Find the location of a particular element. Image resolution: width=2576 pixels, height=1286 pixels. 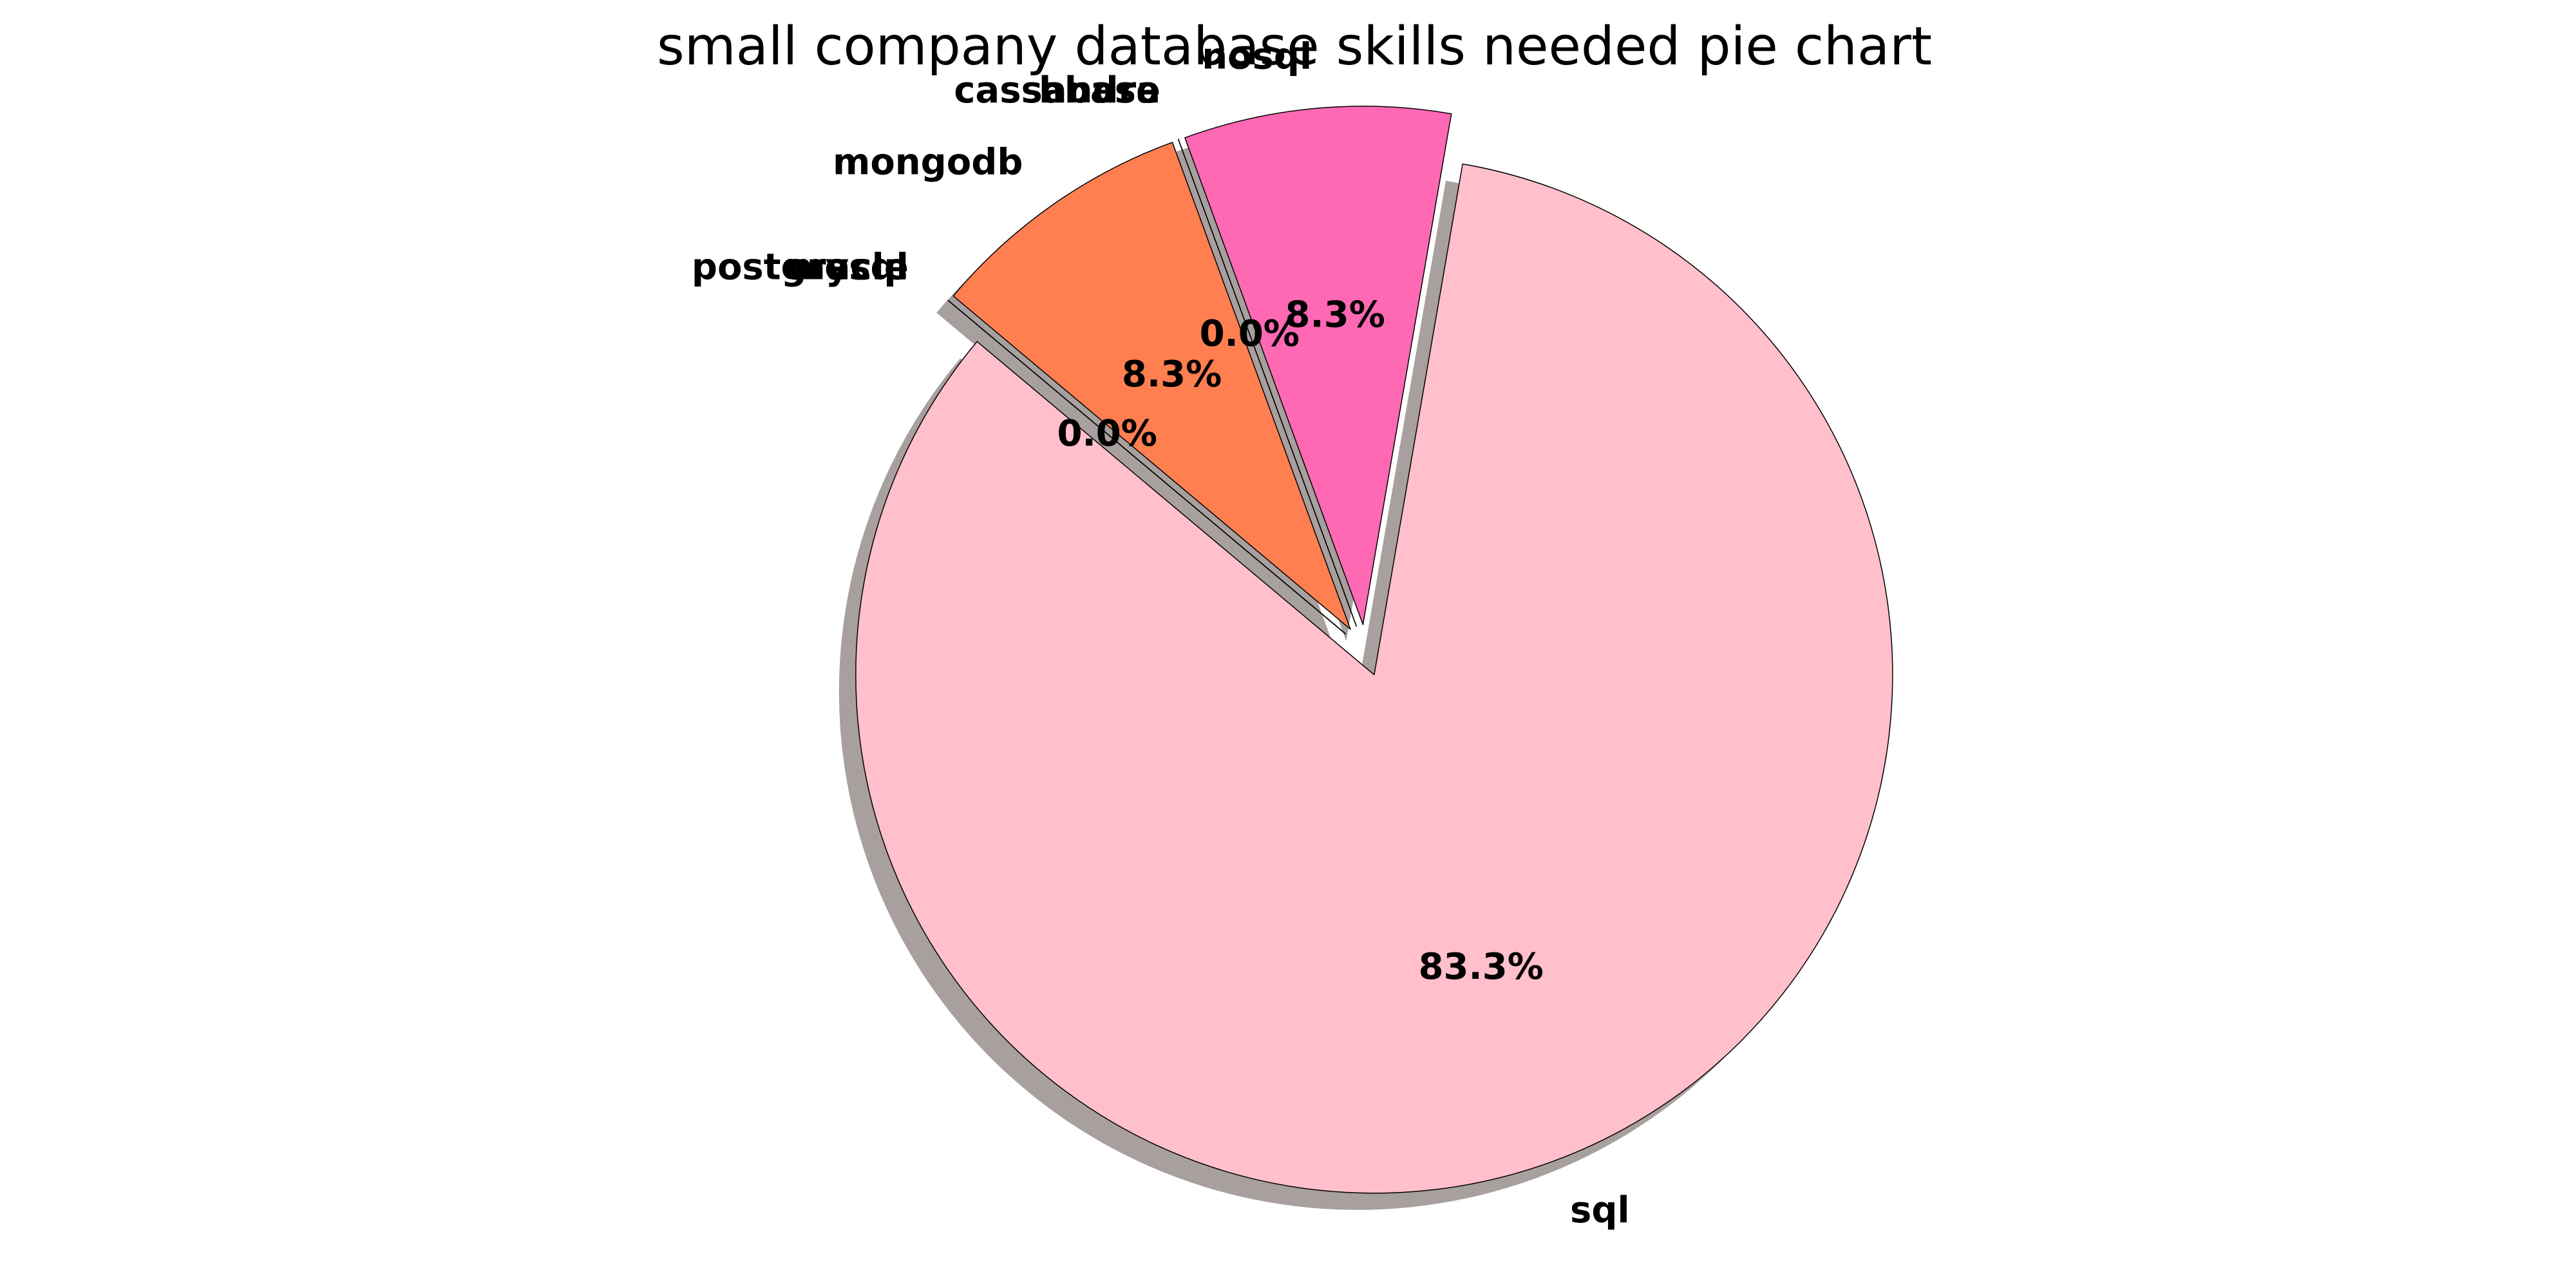

slice-pct-hbase: 0.0% is located at coordinates (1250, 334).